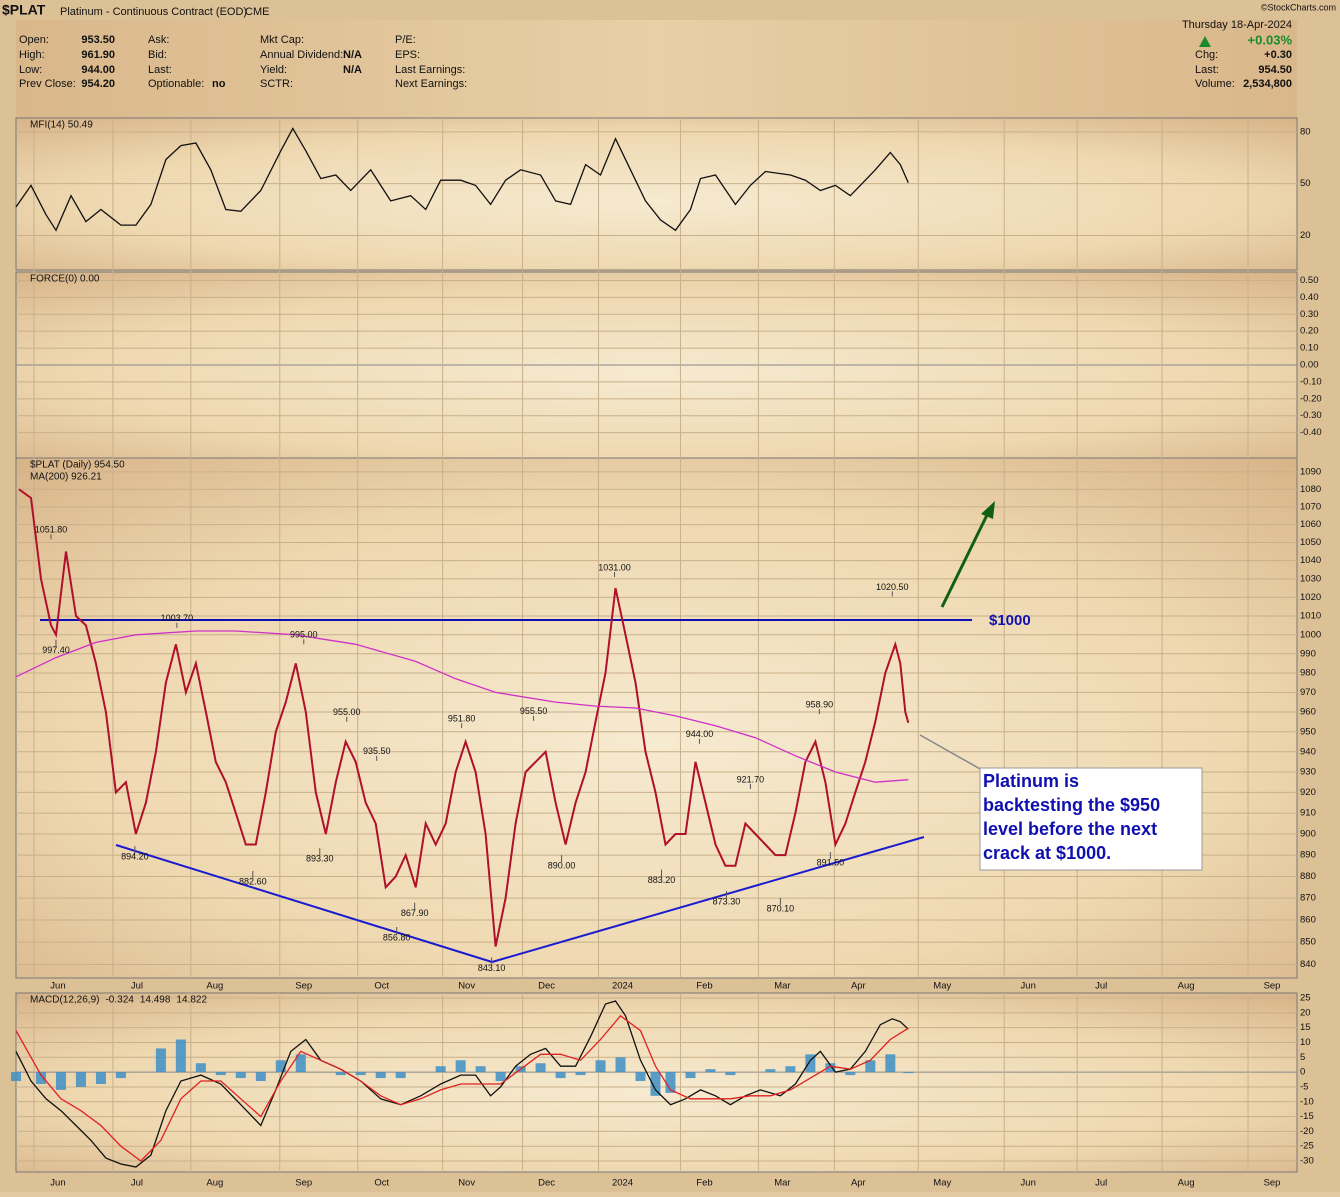 The image size is (1340, 1197). Describe the element at coordinates (1304, 1086) in the screenshot. I see `y-tick-label: -5` at that location.